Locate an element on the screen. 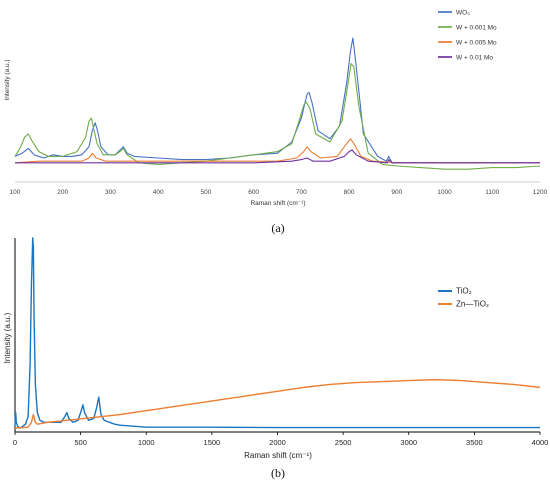  chart-b-caption: (b) is located at coordinates (278, 473).